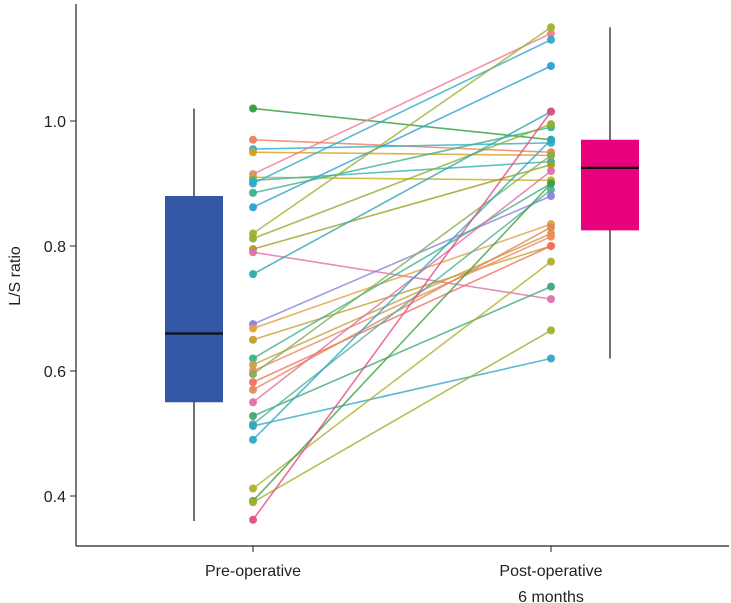  Describe the element at coordinates (60, 310) in the screenshot. I see `y-ticks-group: 0.4 0.6 0.8 1.0` at that location.